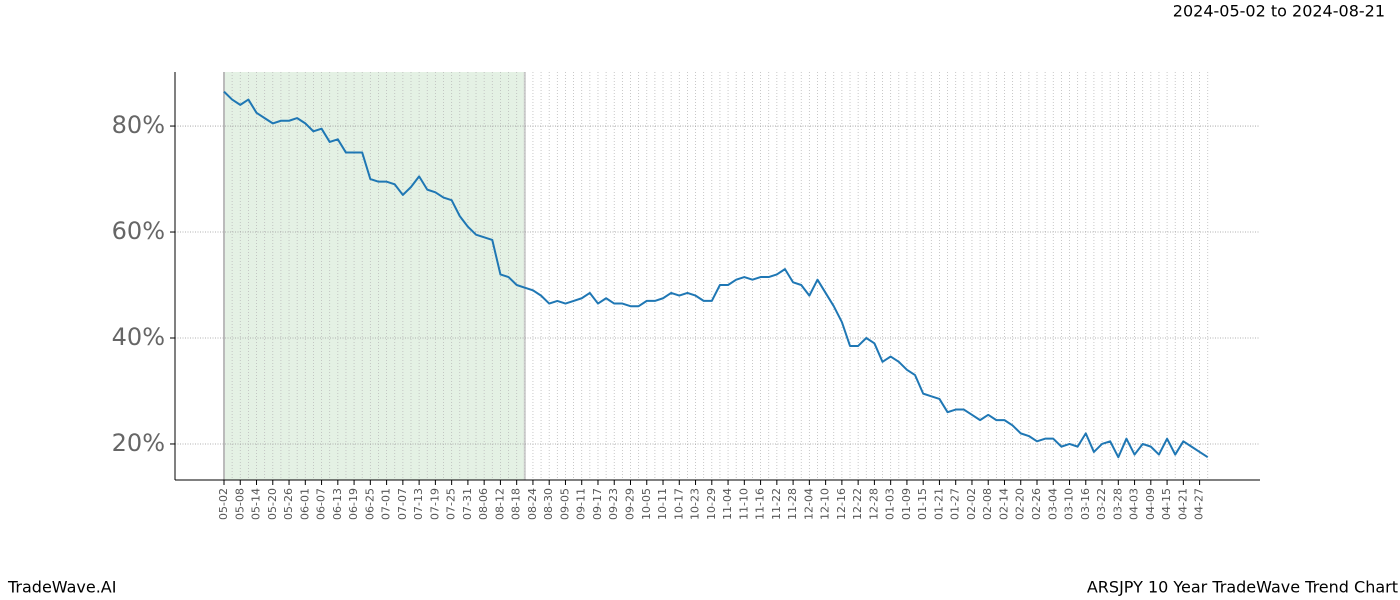 The image size is (1400, 600). I want to click on x-tick-label: 08-24, so click(532, 504).